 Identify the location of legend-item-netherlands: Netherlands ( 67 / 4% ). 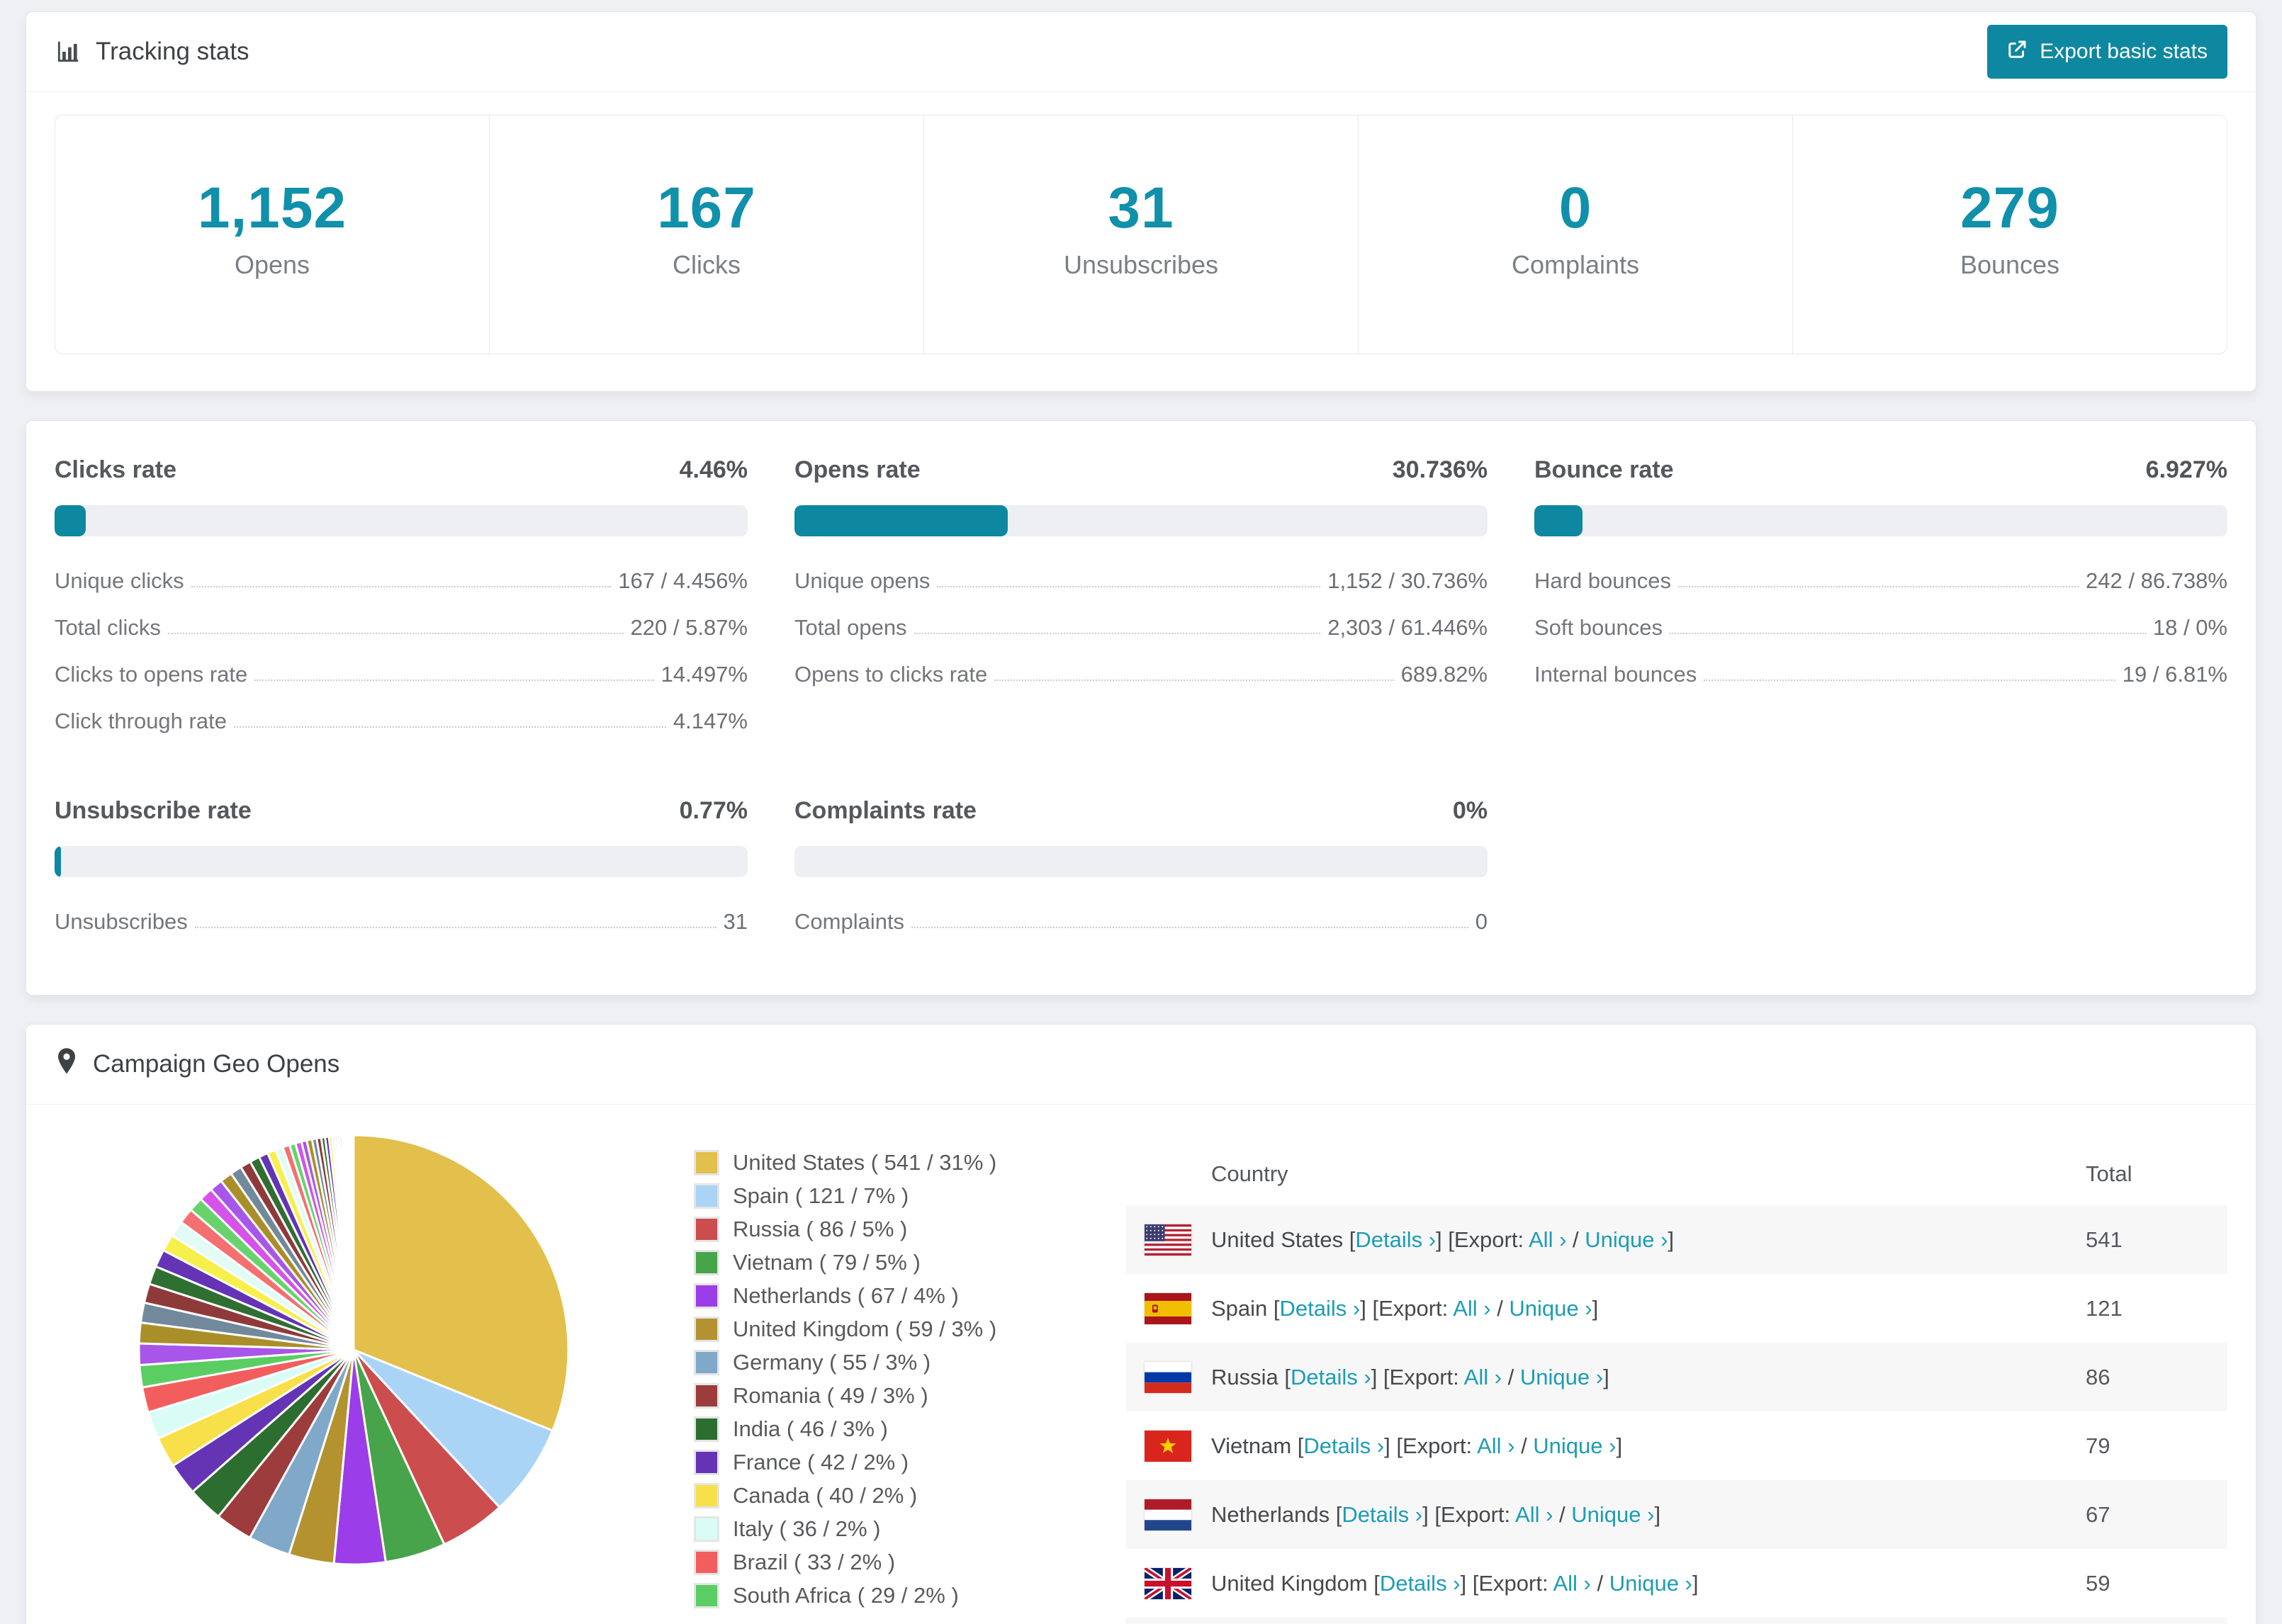
(910, 1296).